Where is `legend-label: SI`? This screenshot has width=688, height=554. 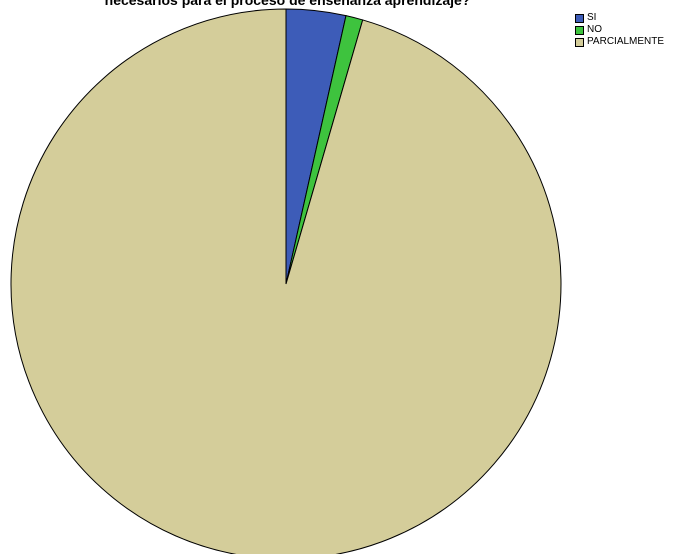 legend-label: SI is located at coordinates (592, 17).